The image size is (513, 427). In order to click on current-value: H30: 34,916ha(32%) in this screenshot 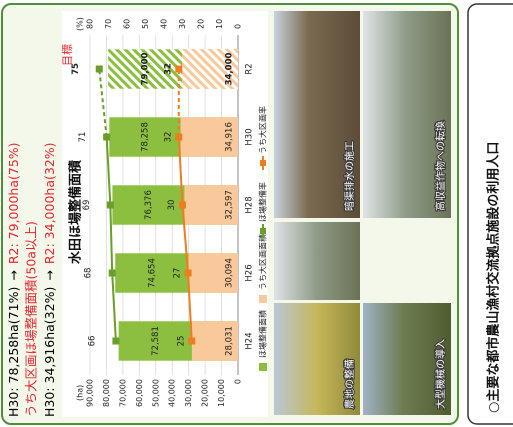, I will do `click(49, 352)`.